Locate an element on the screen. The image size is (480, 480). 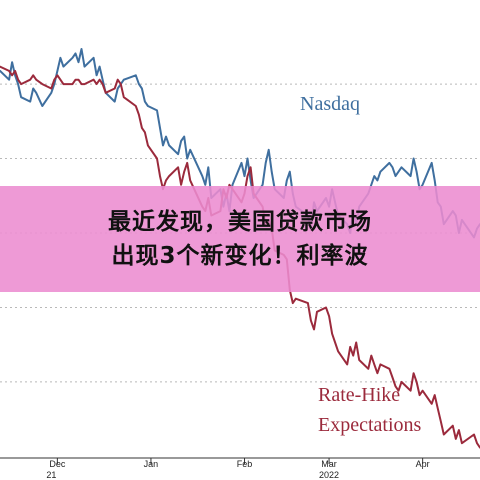
headline-line-2: 出现3个新变化！利率波 is located at coordinates (240, 256).